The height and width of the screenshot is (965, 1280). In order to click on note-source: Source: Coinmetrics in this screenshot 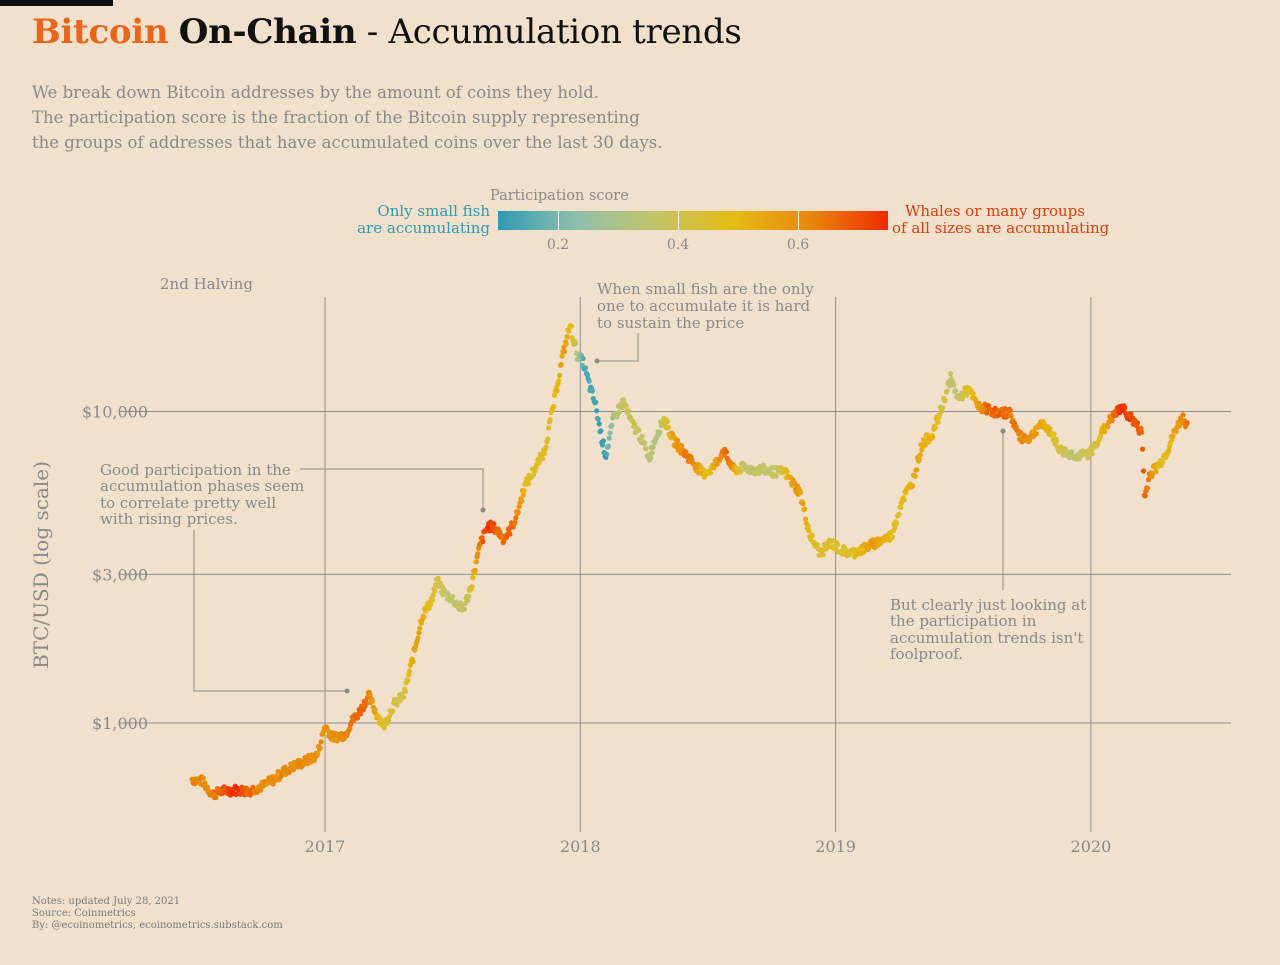, I will do `click(84, 913)`.